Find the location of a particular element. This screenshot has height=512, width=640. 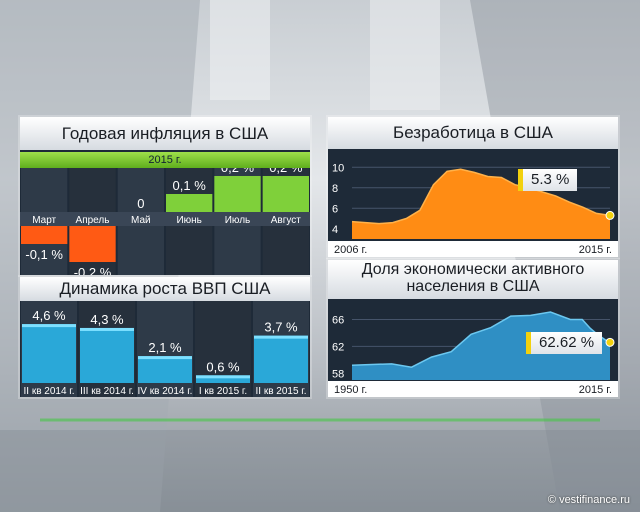

unemployment-endpoint is located at coordinates (610, 215).